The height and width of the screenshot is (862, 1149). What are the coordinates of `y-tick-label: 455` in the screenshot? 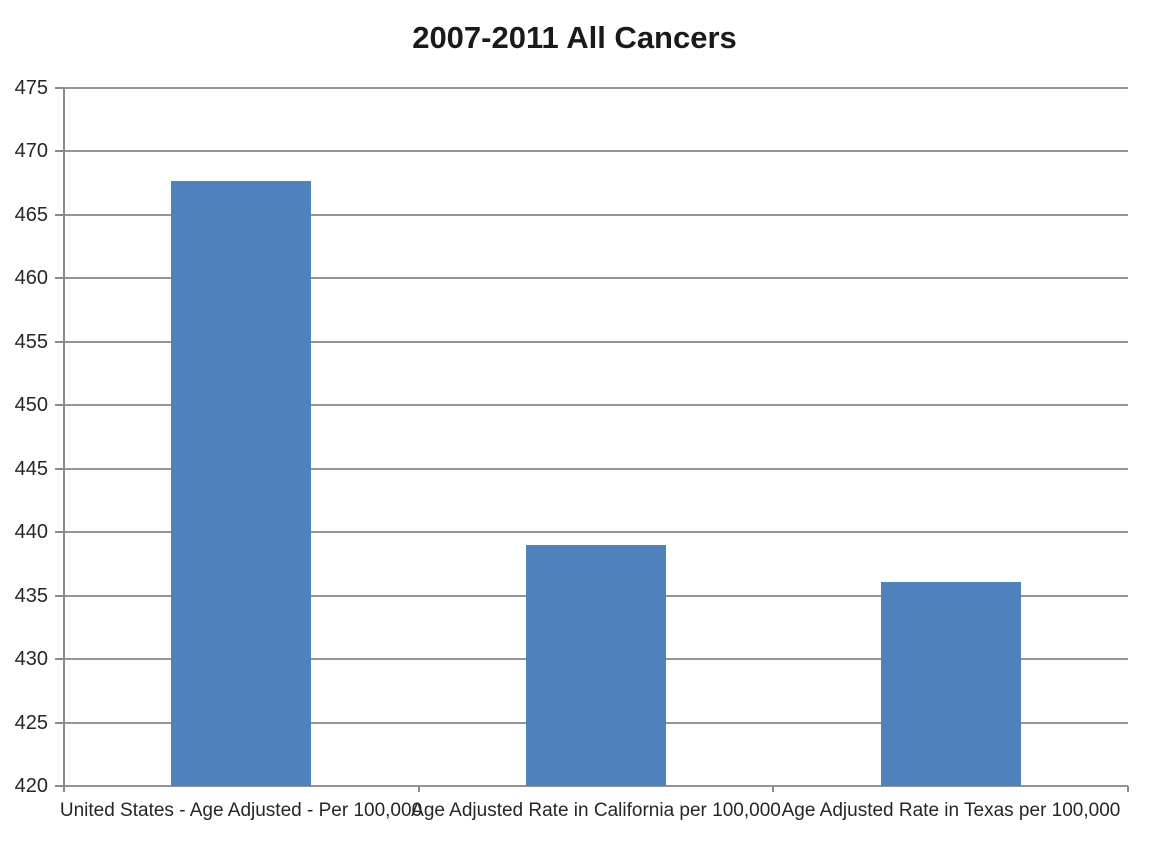 It's located at (31, 342).